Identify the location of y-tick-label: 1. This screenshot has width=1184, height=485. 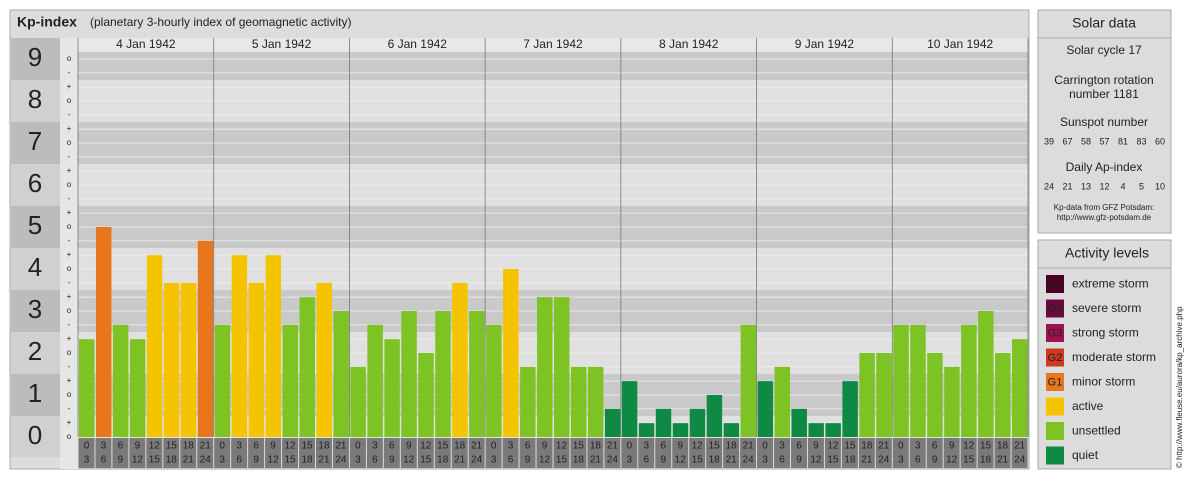
(35, 393).